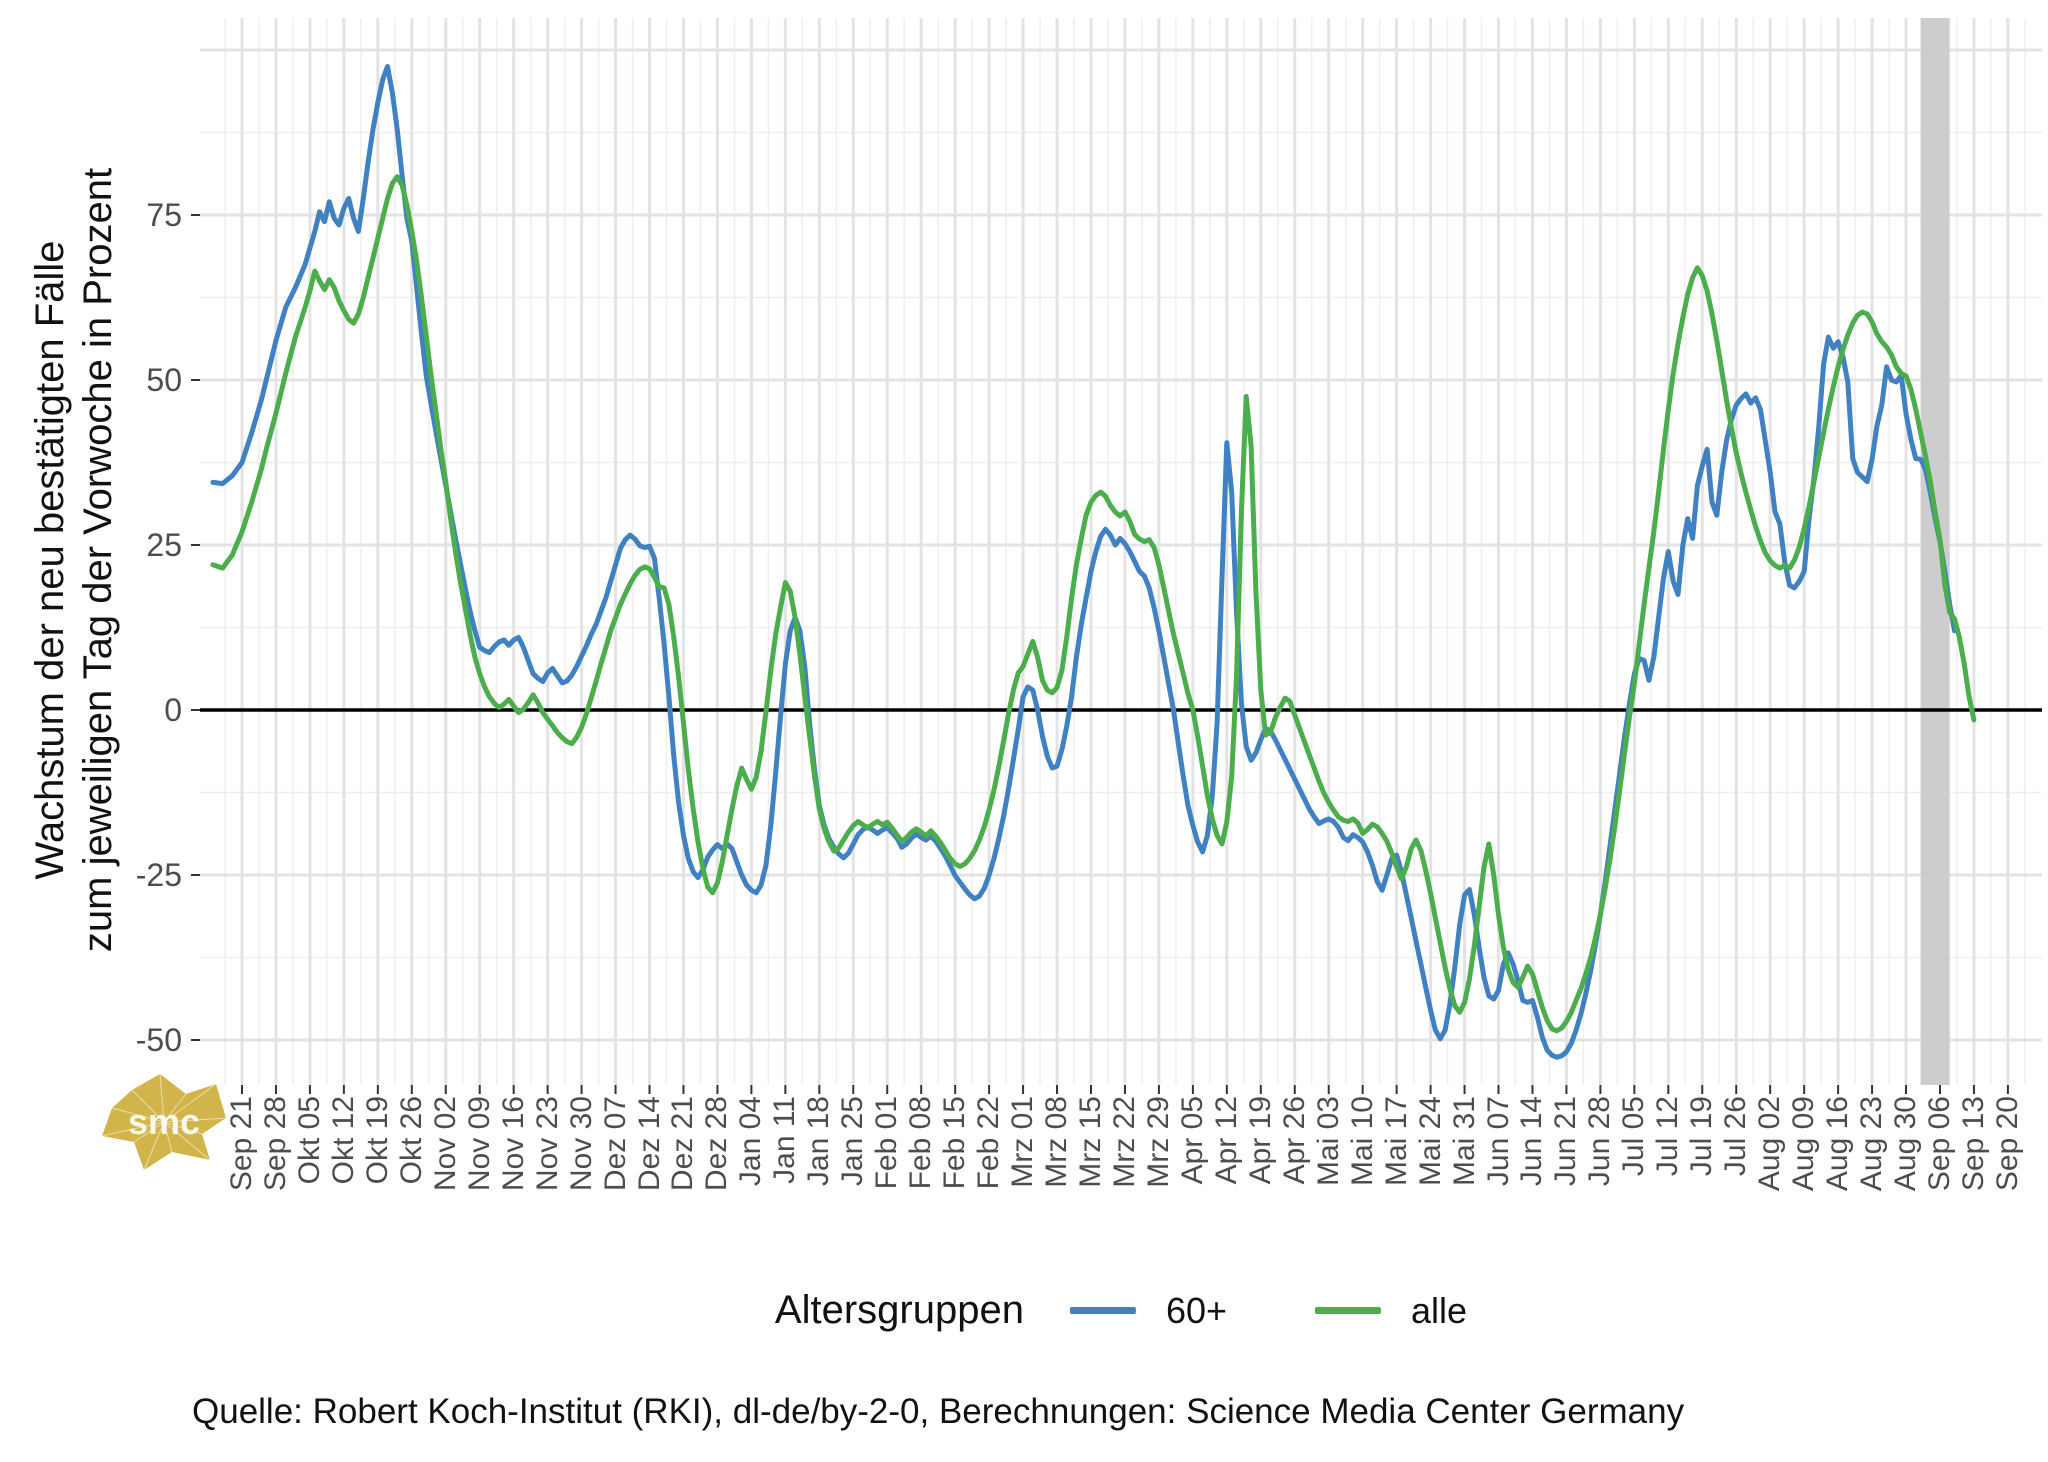 This screenshot has height=1462, width=2048. I want to click on x-tick-label: Apr 26, so click(1294, 1140).